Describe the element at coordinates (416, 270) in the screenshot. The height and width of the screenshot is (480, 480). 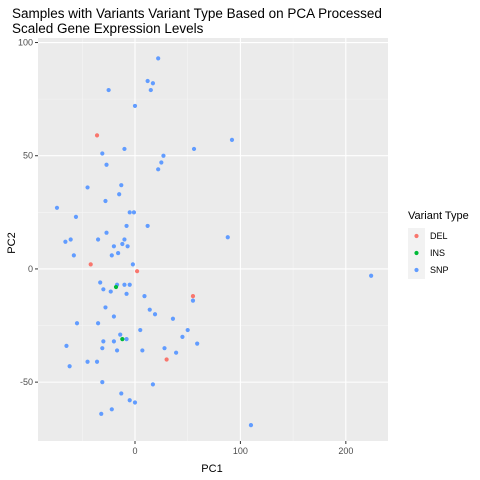
I see `legend-key-snp` at that location.